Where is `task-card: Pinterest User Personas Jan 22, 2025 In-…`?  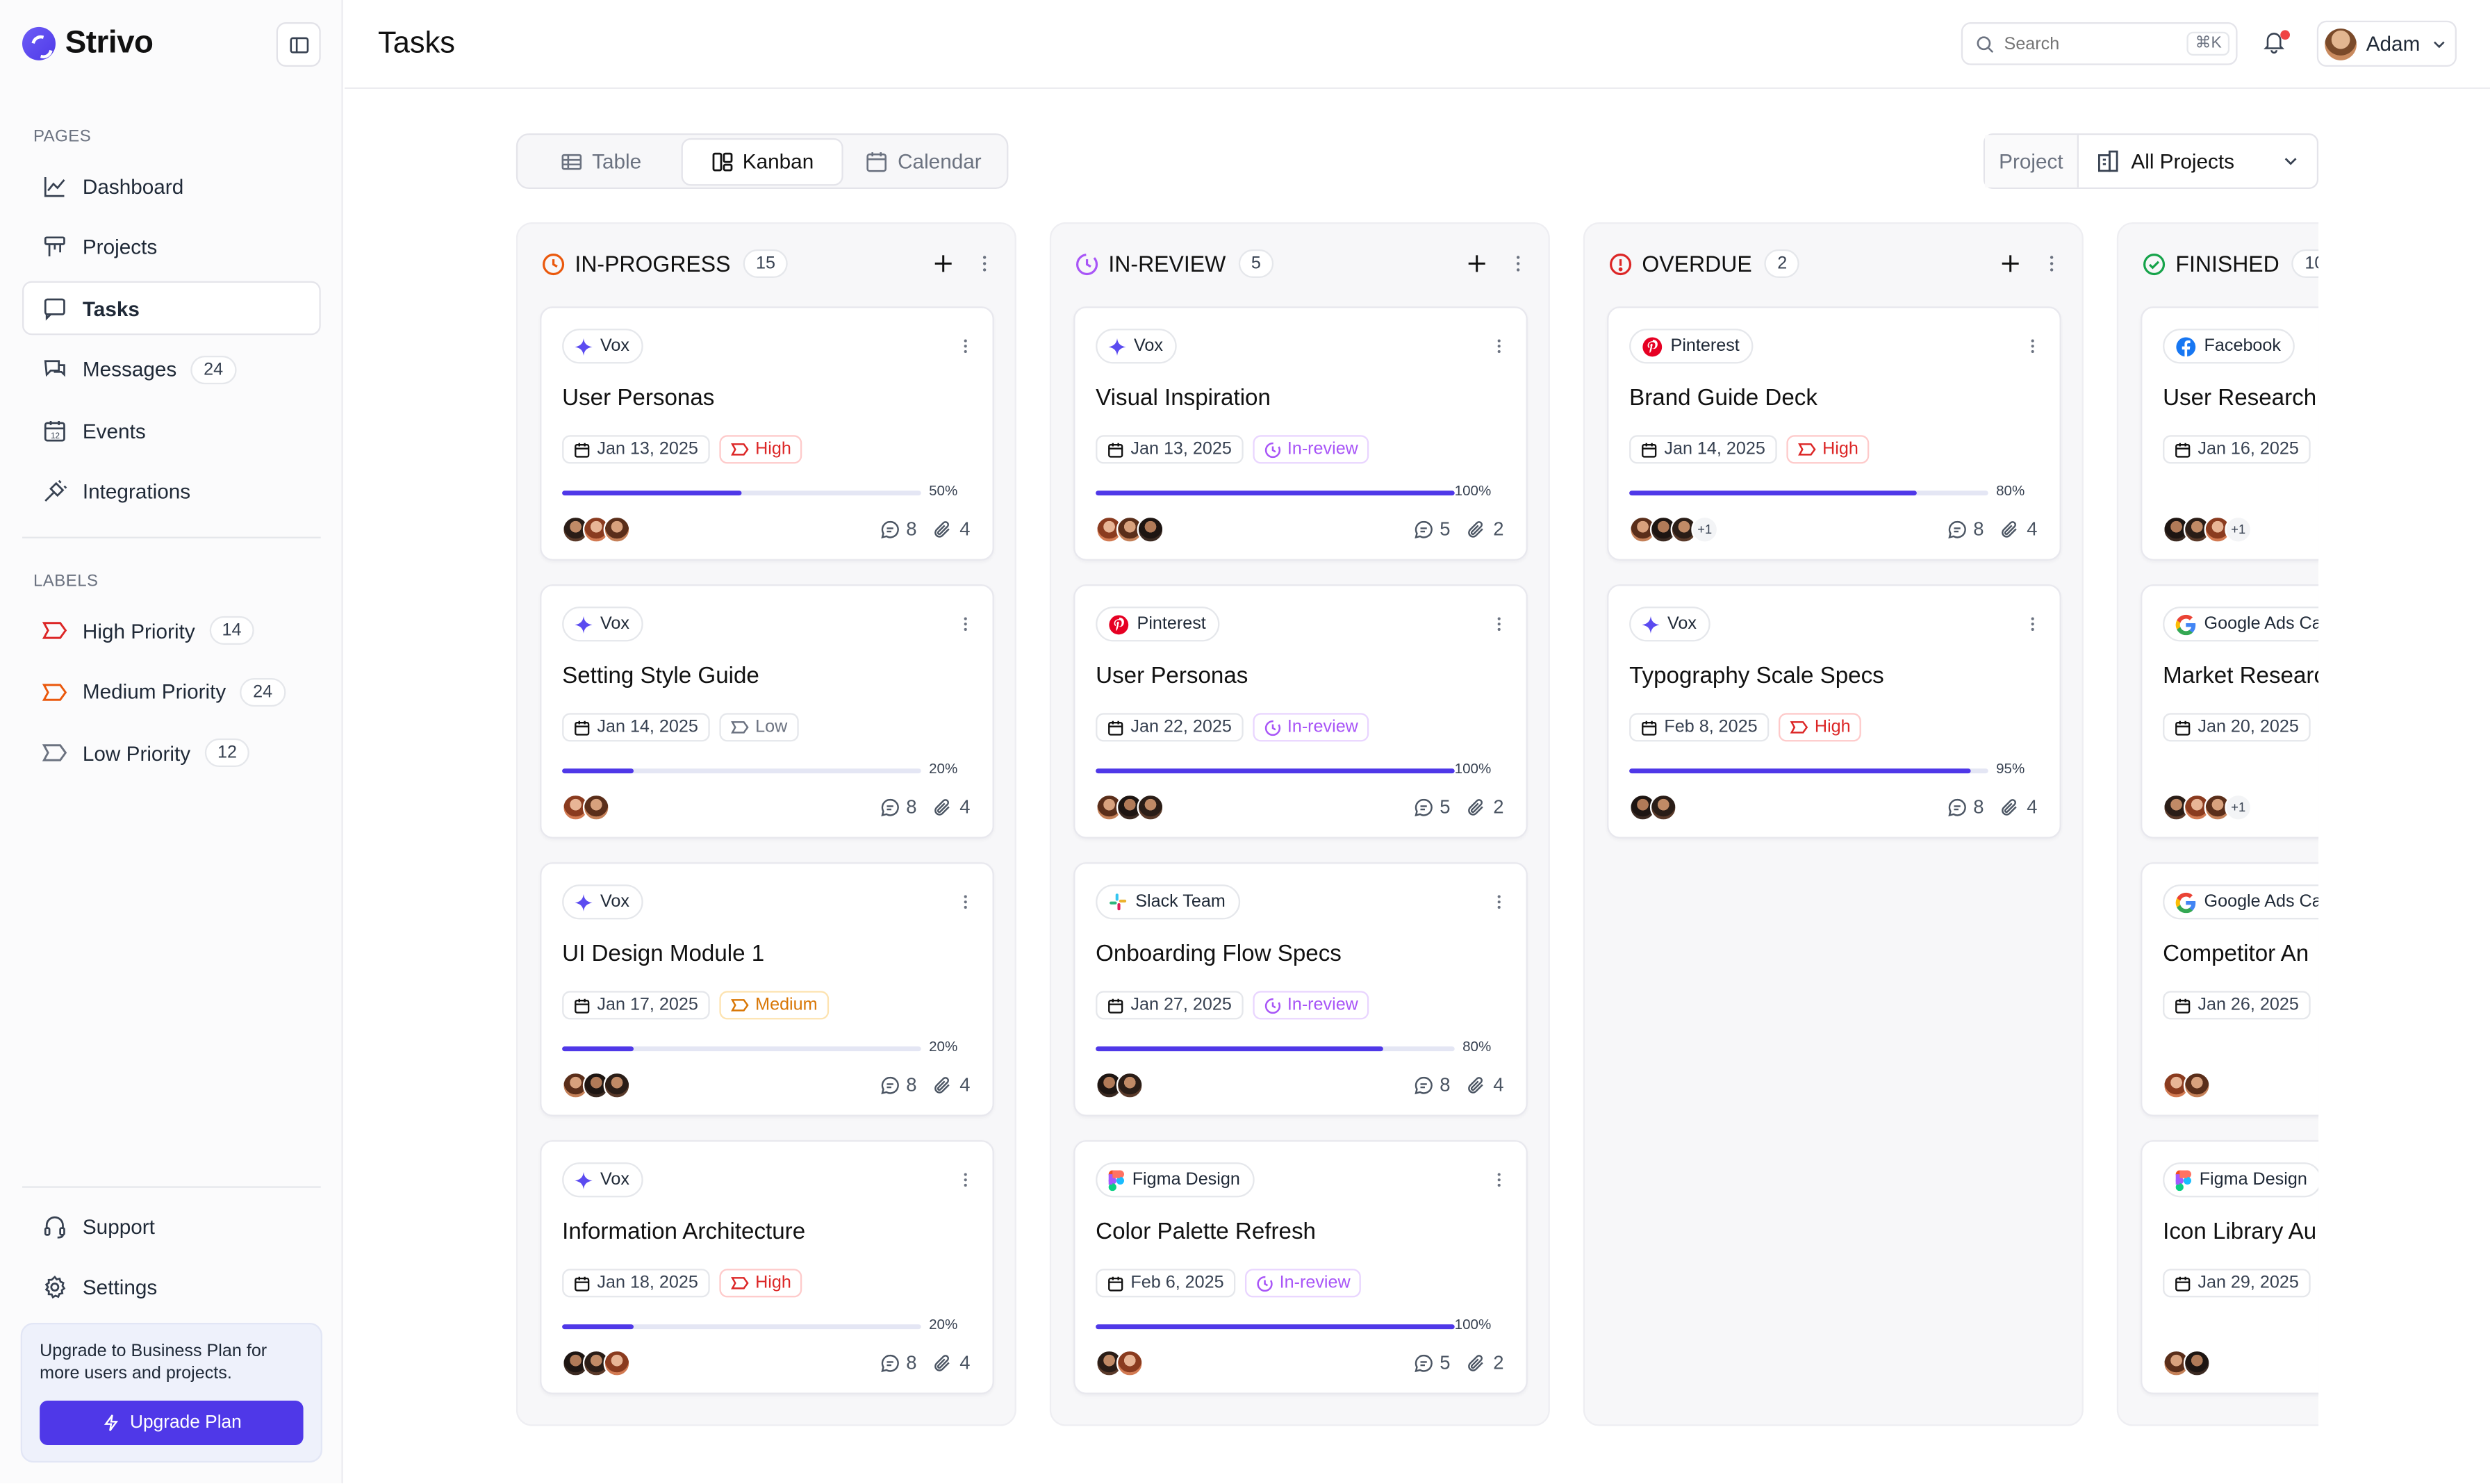 task-card: Pinterest User Personas Jan 22, 2025 In-… is located at coordinates (1301, 712).